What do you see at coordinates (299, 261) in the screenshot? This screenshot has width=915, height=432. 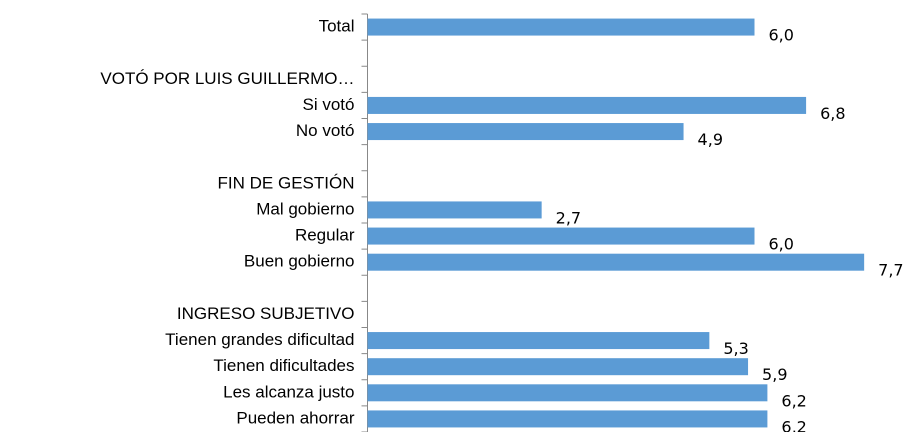 I see `category-label: Buen gobierno` at bounding box center [299, 261].